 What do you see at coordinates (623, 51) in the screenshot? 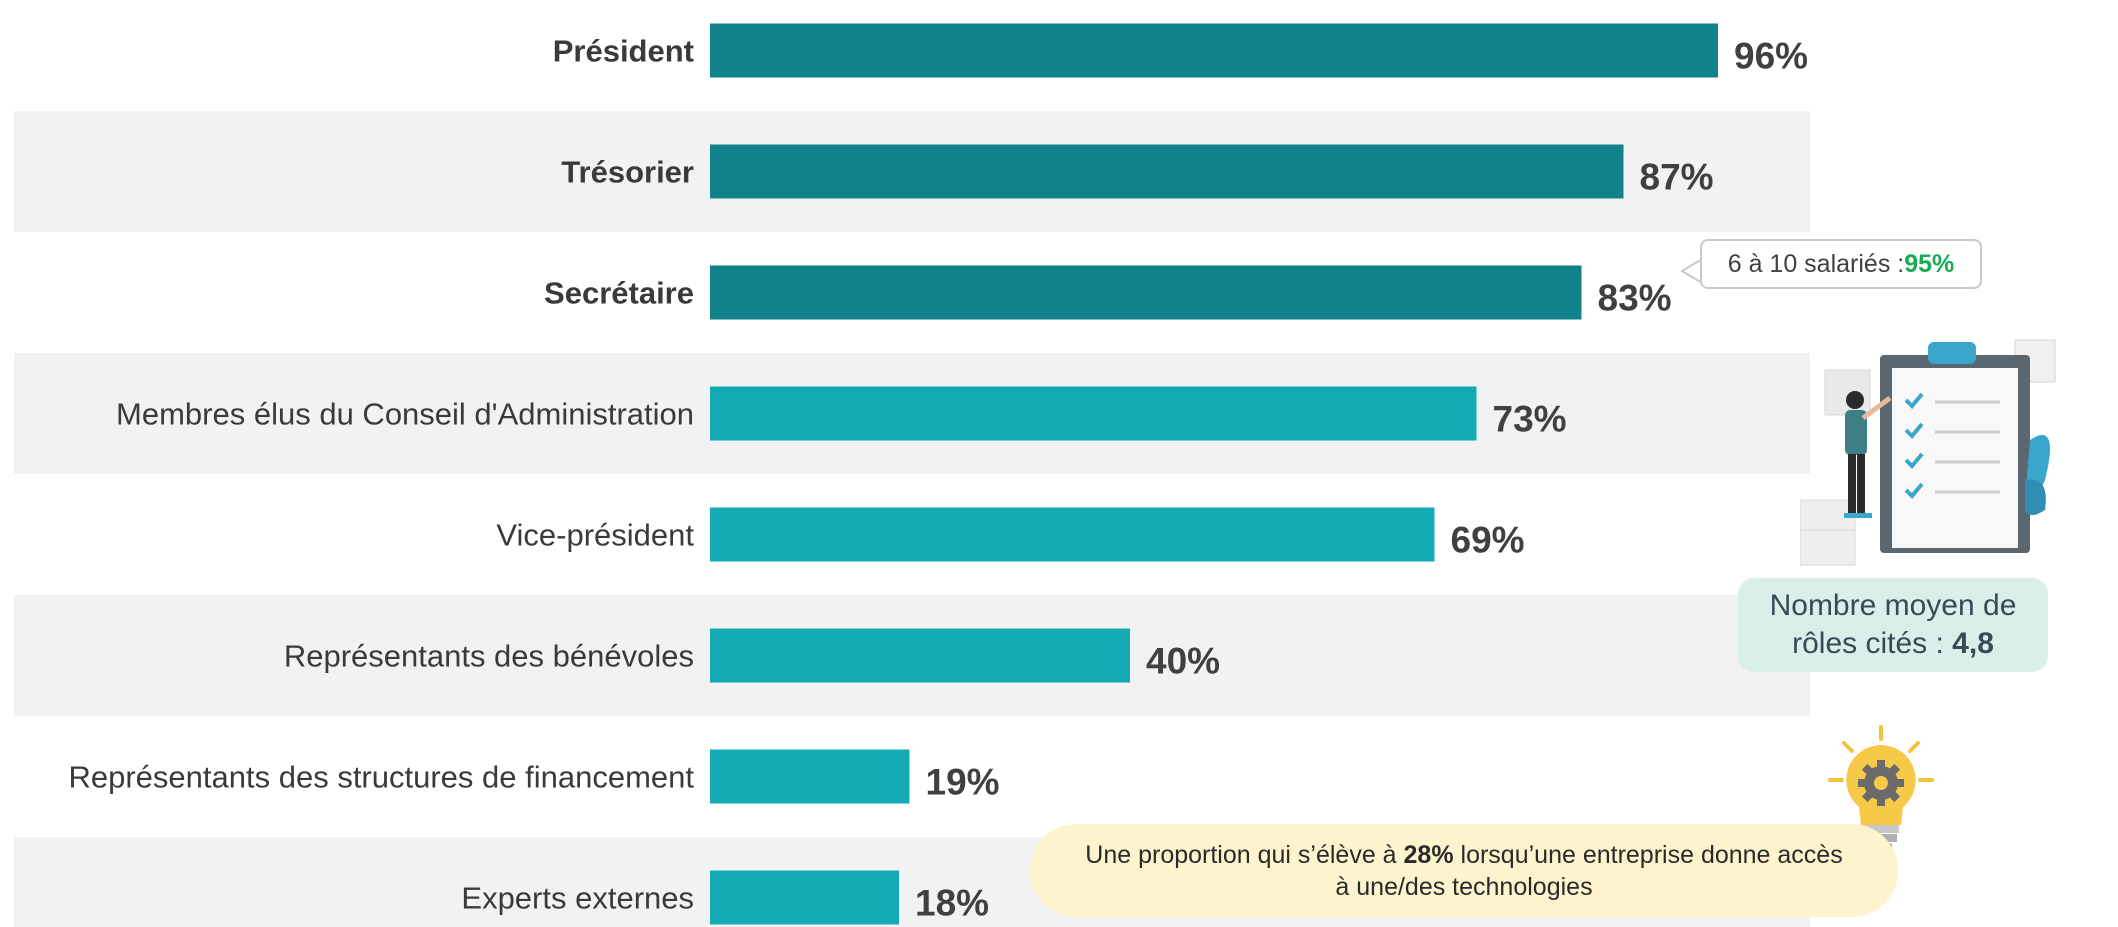
I see `category-label: Président` at bounding box center [623, 51].